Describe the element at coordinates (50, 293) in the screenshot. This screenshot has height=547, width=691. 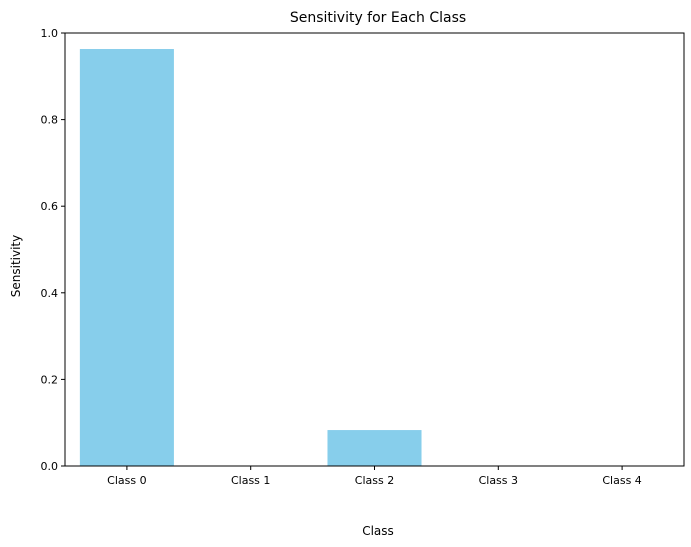
I see `y-tick-label: 0.4` at that location.